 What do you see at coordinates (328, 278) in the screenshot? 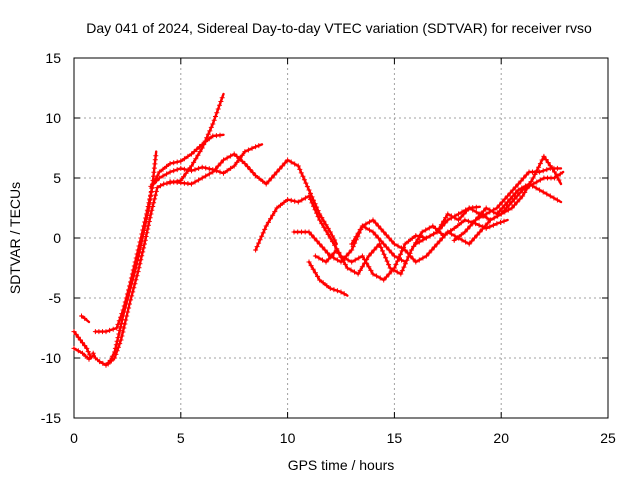
I see `series-trace` at bounding box center [328, 278].